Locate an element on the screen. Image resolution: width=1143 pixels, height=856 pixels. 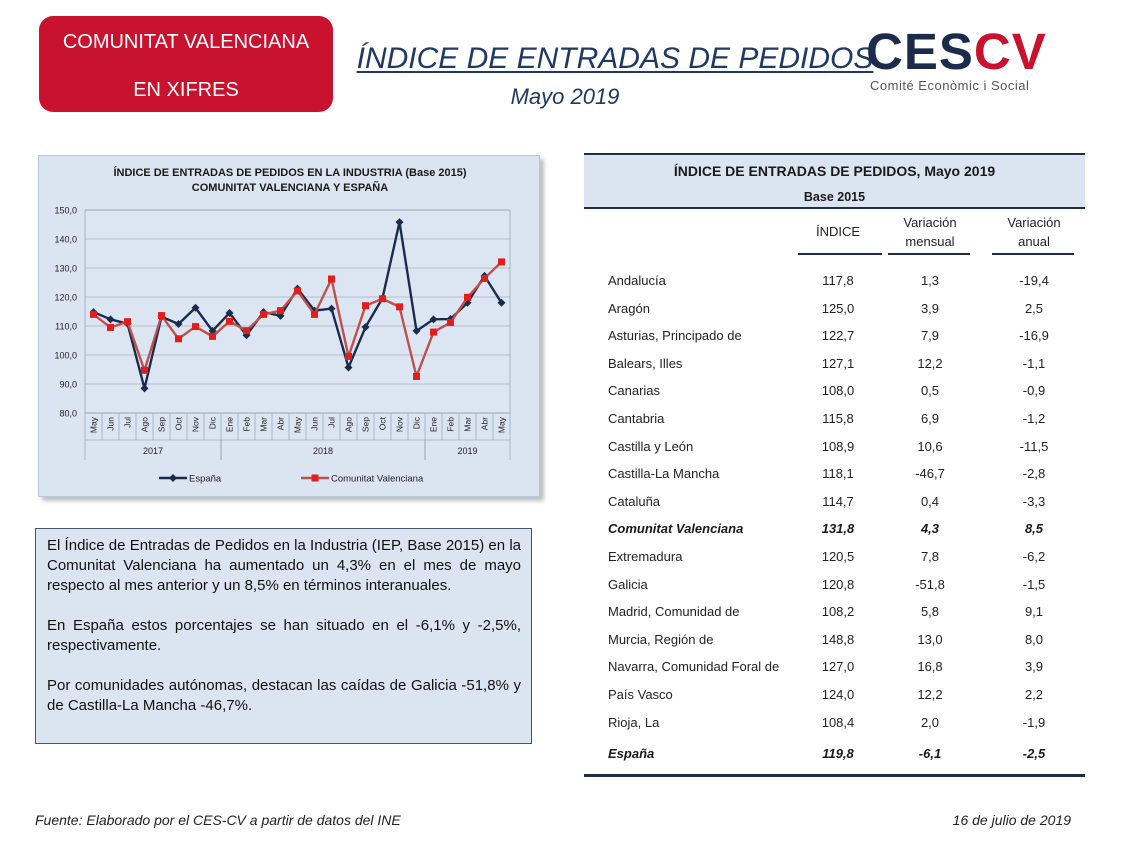
logo-wordmark: CESCV is located at coordinates (956, 52).